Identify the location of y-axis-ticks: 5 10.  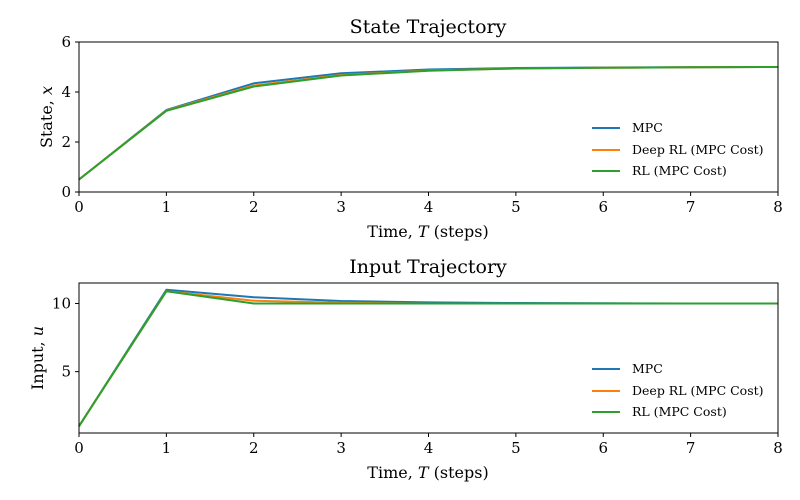
(65, 337).